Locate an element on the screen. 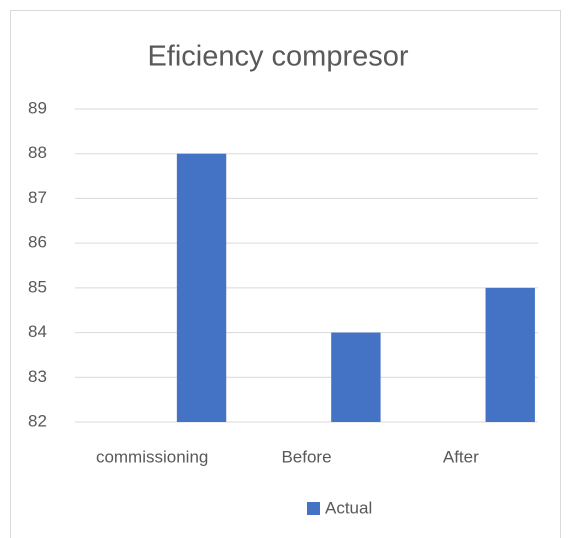 This screenshot has width=571, height=538. x-tick-label: After is located at coordinates (461, 456).